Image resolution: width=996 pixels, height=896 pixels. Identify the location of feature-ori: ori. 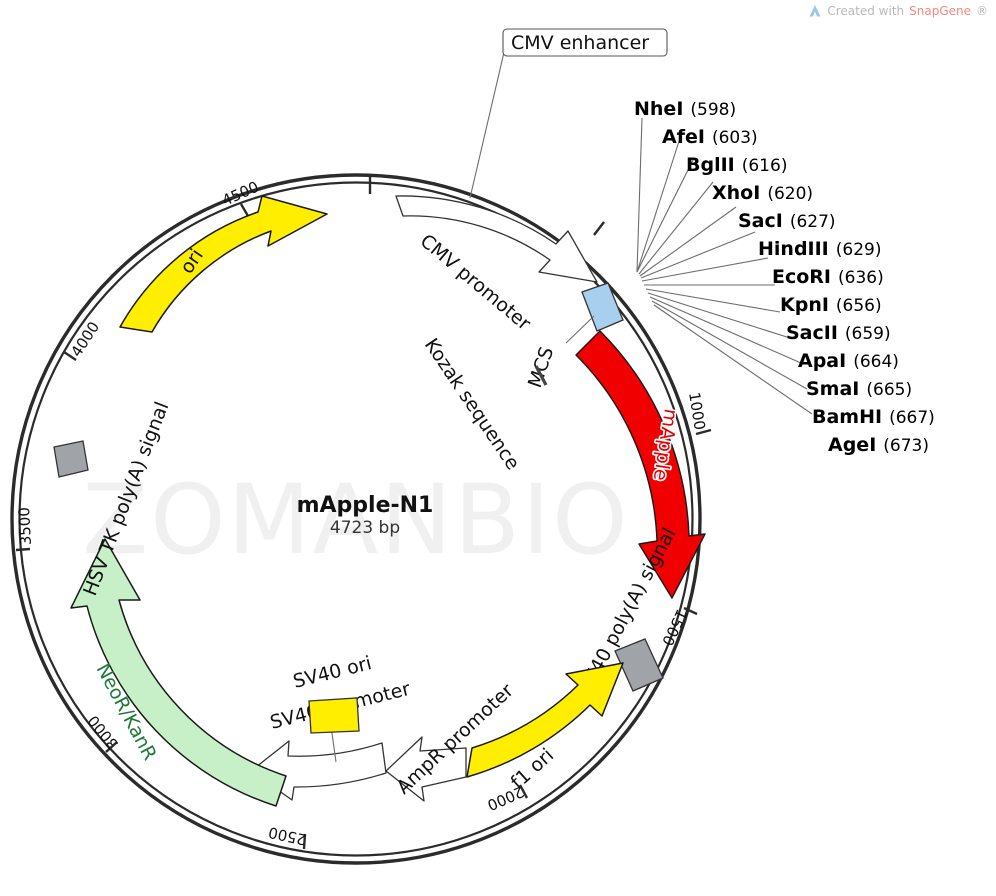
(223, 264).